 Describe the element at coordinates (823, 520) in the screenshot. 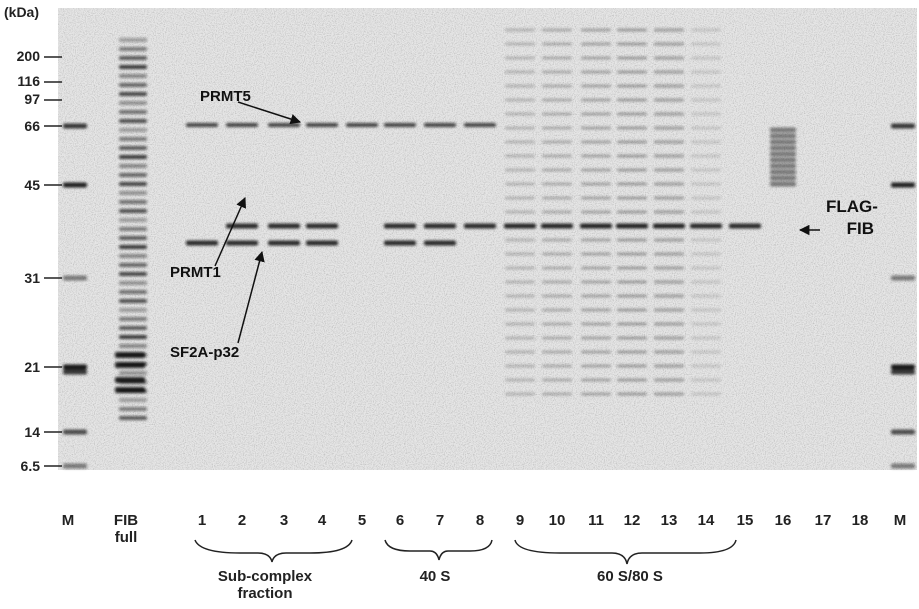

I see `lane-label: 17` at that location.